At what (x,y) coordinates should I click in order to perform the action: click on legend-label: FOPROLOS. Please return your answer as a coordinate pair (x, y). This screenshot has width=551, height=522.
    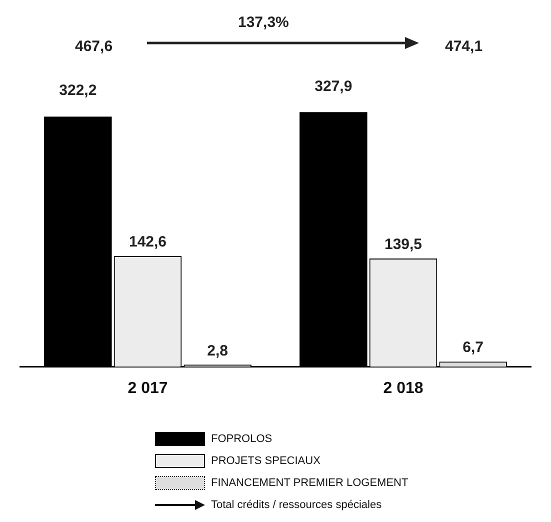
    Looking at the image, I should click on (241, 439).